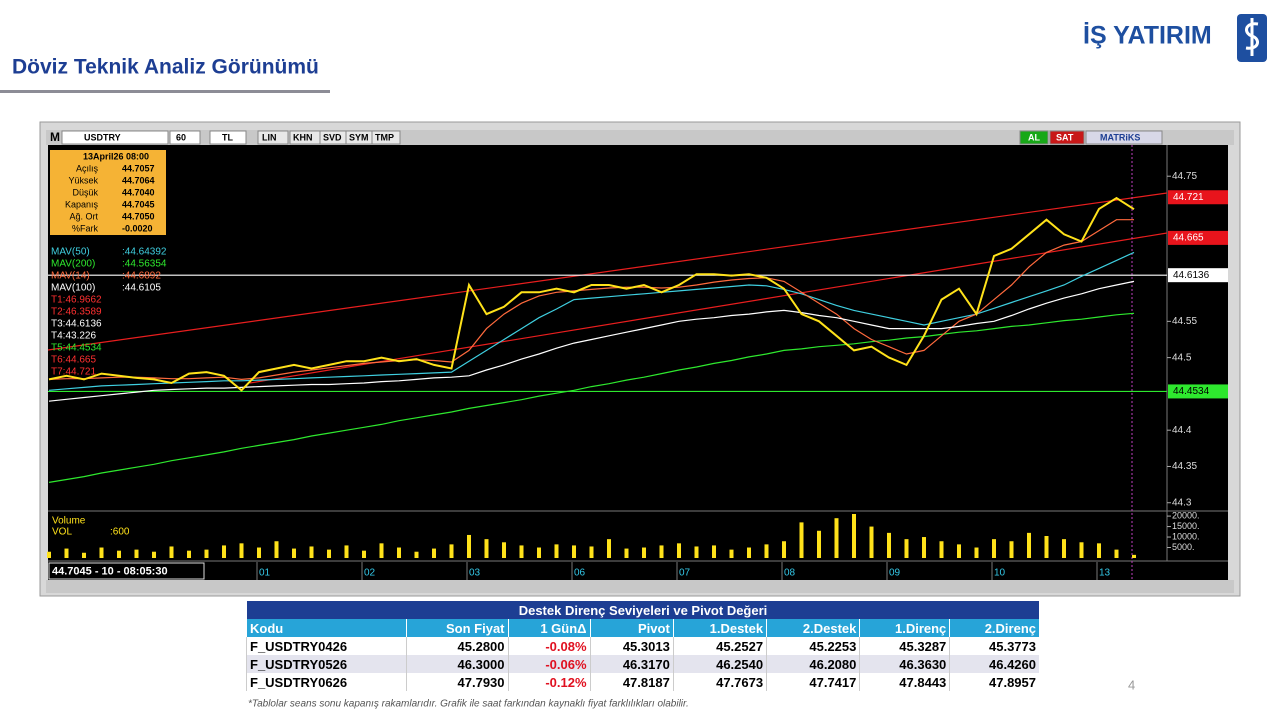  What do you see at coordinates (73, 288) in the screenshot?
I see `legend-name: MAV(100)` at bounding box center [73, 288].